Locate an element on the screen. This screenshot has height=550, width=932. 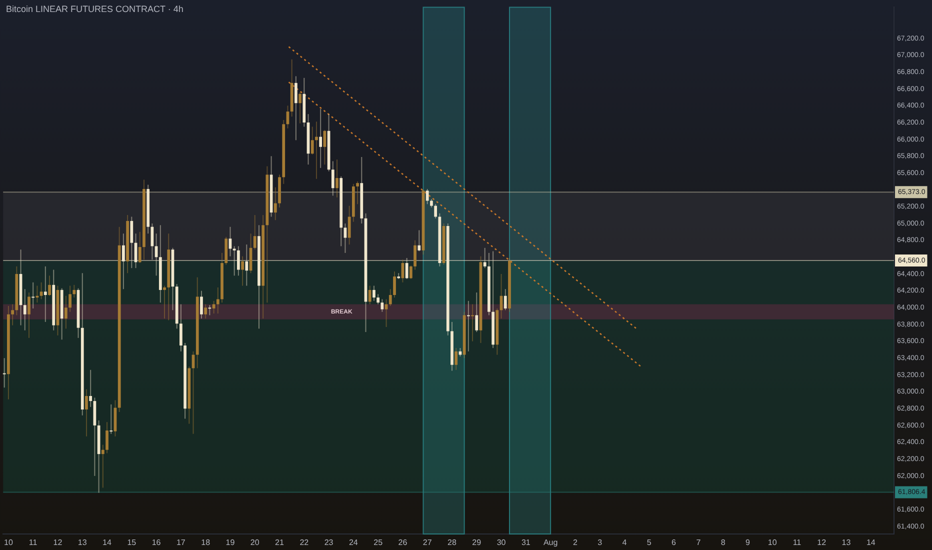
x-tick-label: 3 is located at coordinates (600, 543).